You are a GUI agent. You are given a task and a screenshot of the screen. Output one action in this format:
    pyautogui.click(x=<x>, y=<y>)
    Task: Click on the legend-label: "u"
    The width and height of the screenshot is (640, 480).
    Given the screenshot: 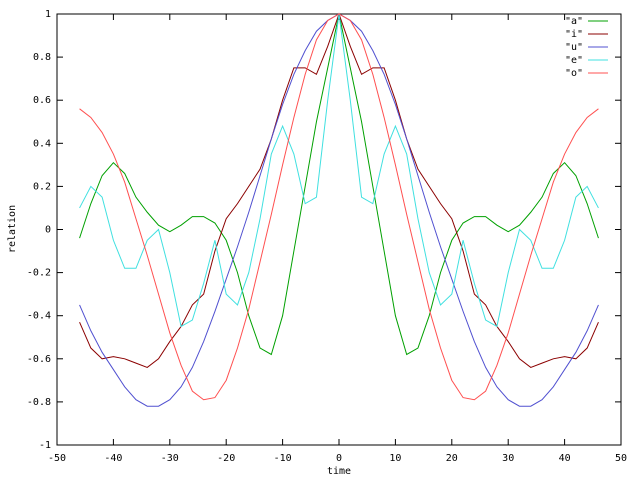 What is the action you would take?
    pyautogui.click(x=574, y=47)
    